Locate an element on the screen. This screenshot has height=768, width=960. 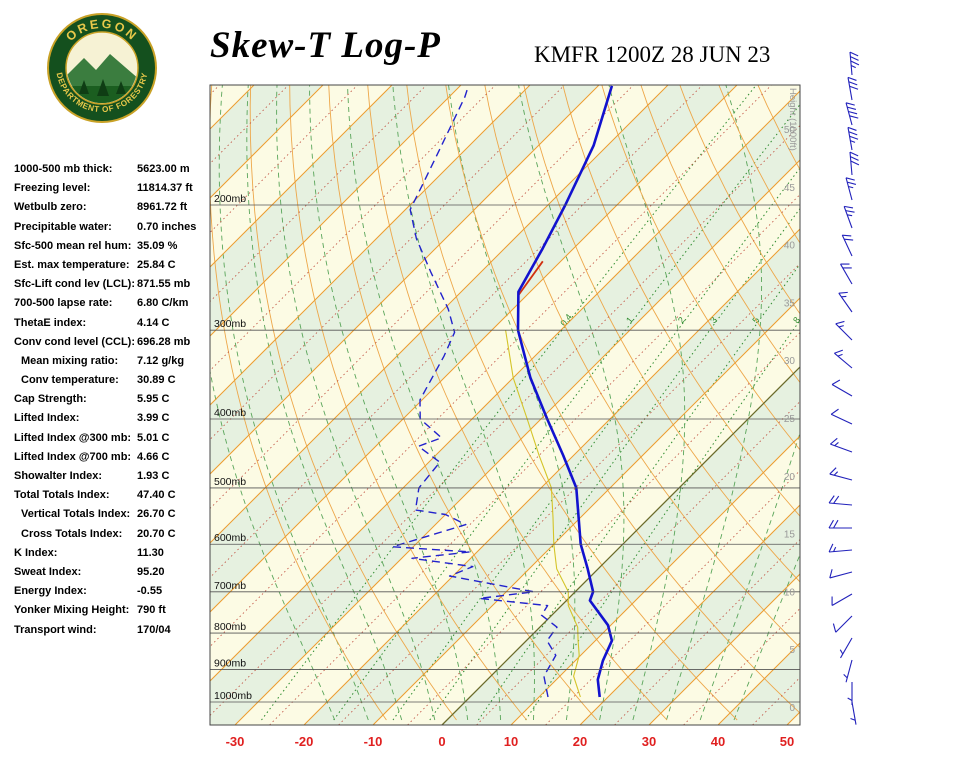
temp-axis-label: 50 is located at coordinates (787, 741).